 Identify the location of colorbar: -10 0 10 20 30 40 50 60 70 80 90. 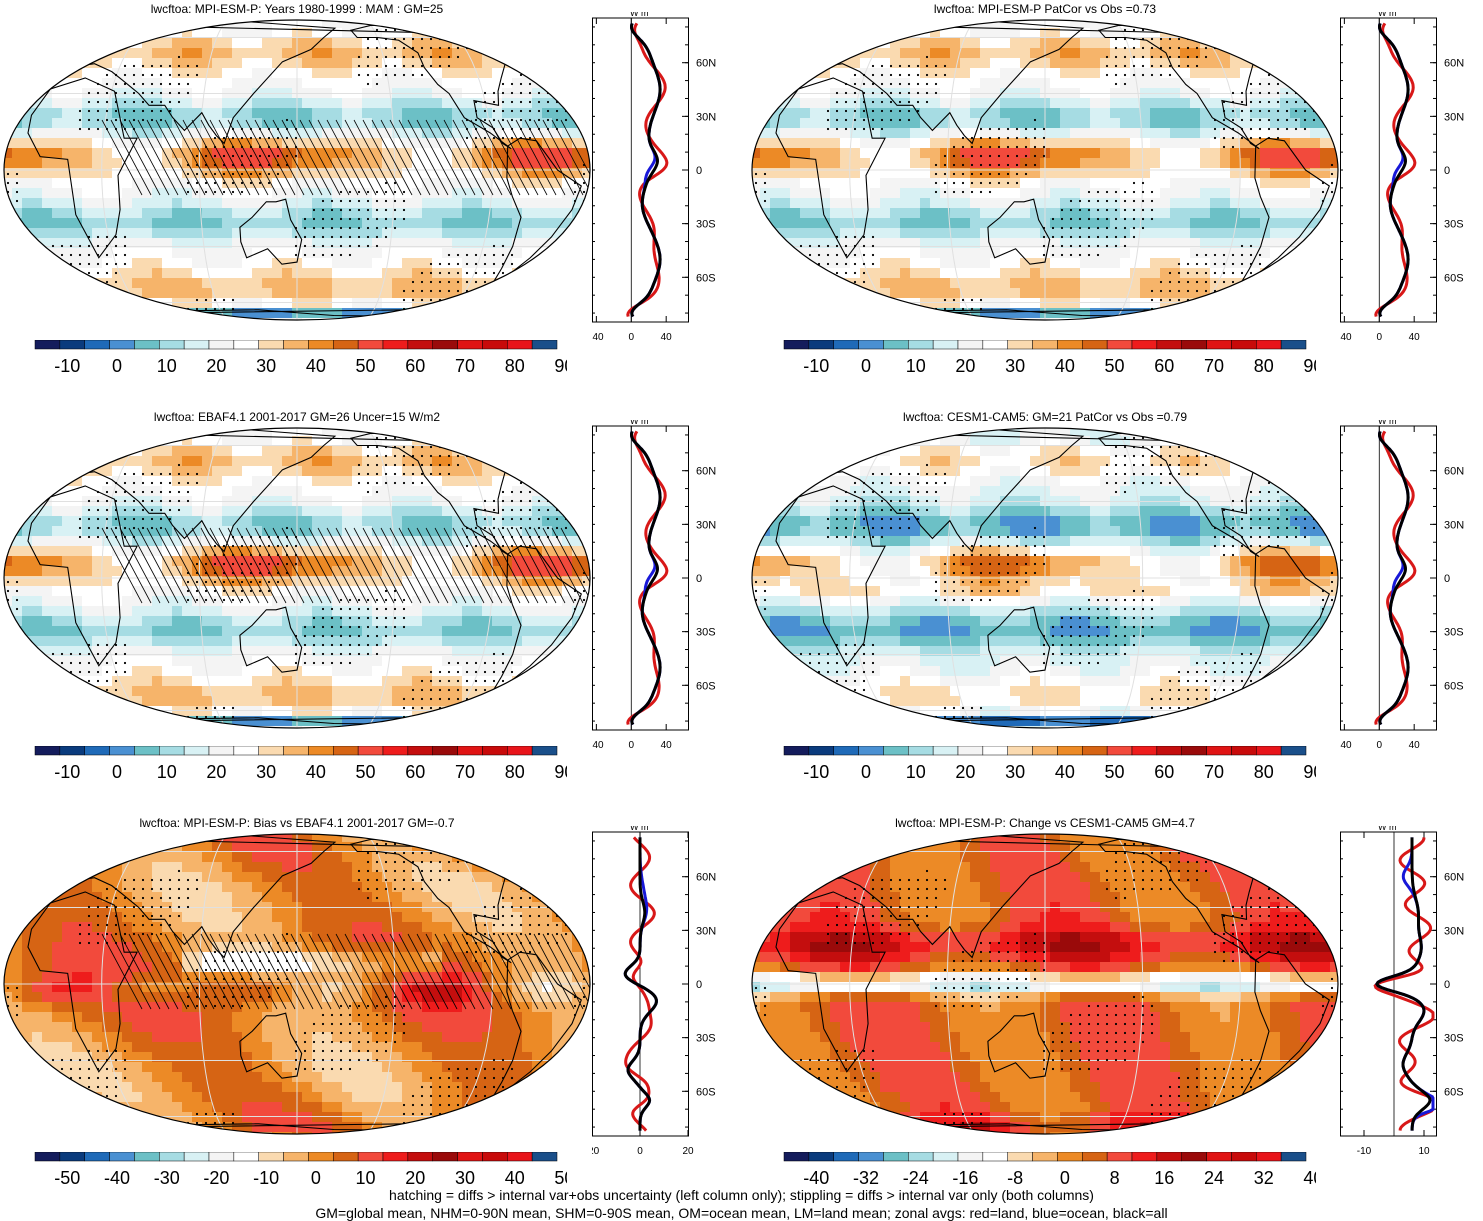
(1049, 764).